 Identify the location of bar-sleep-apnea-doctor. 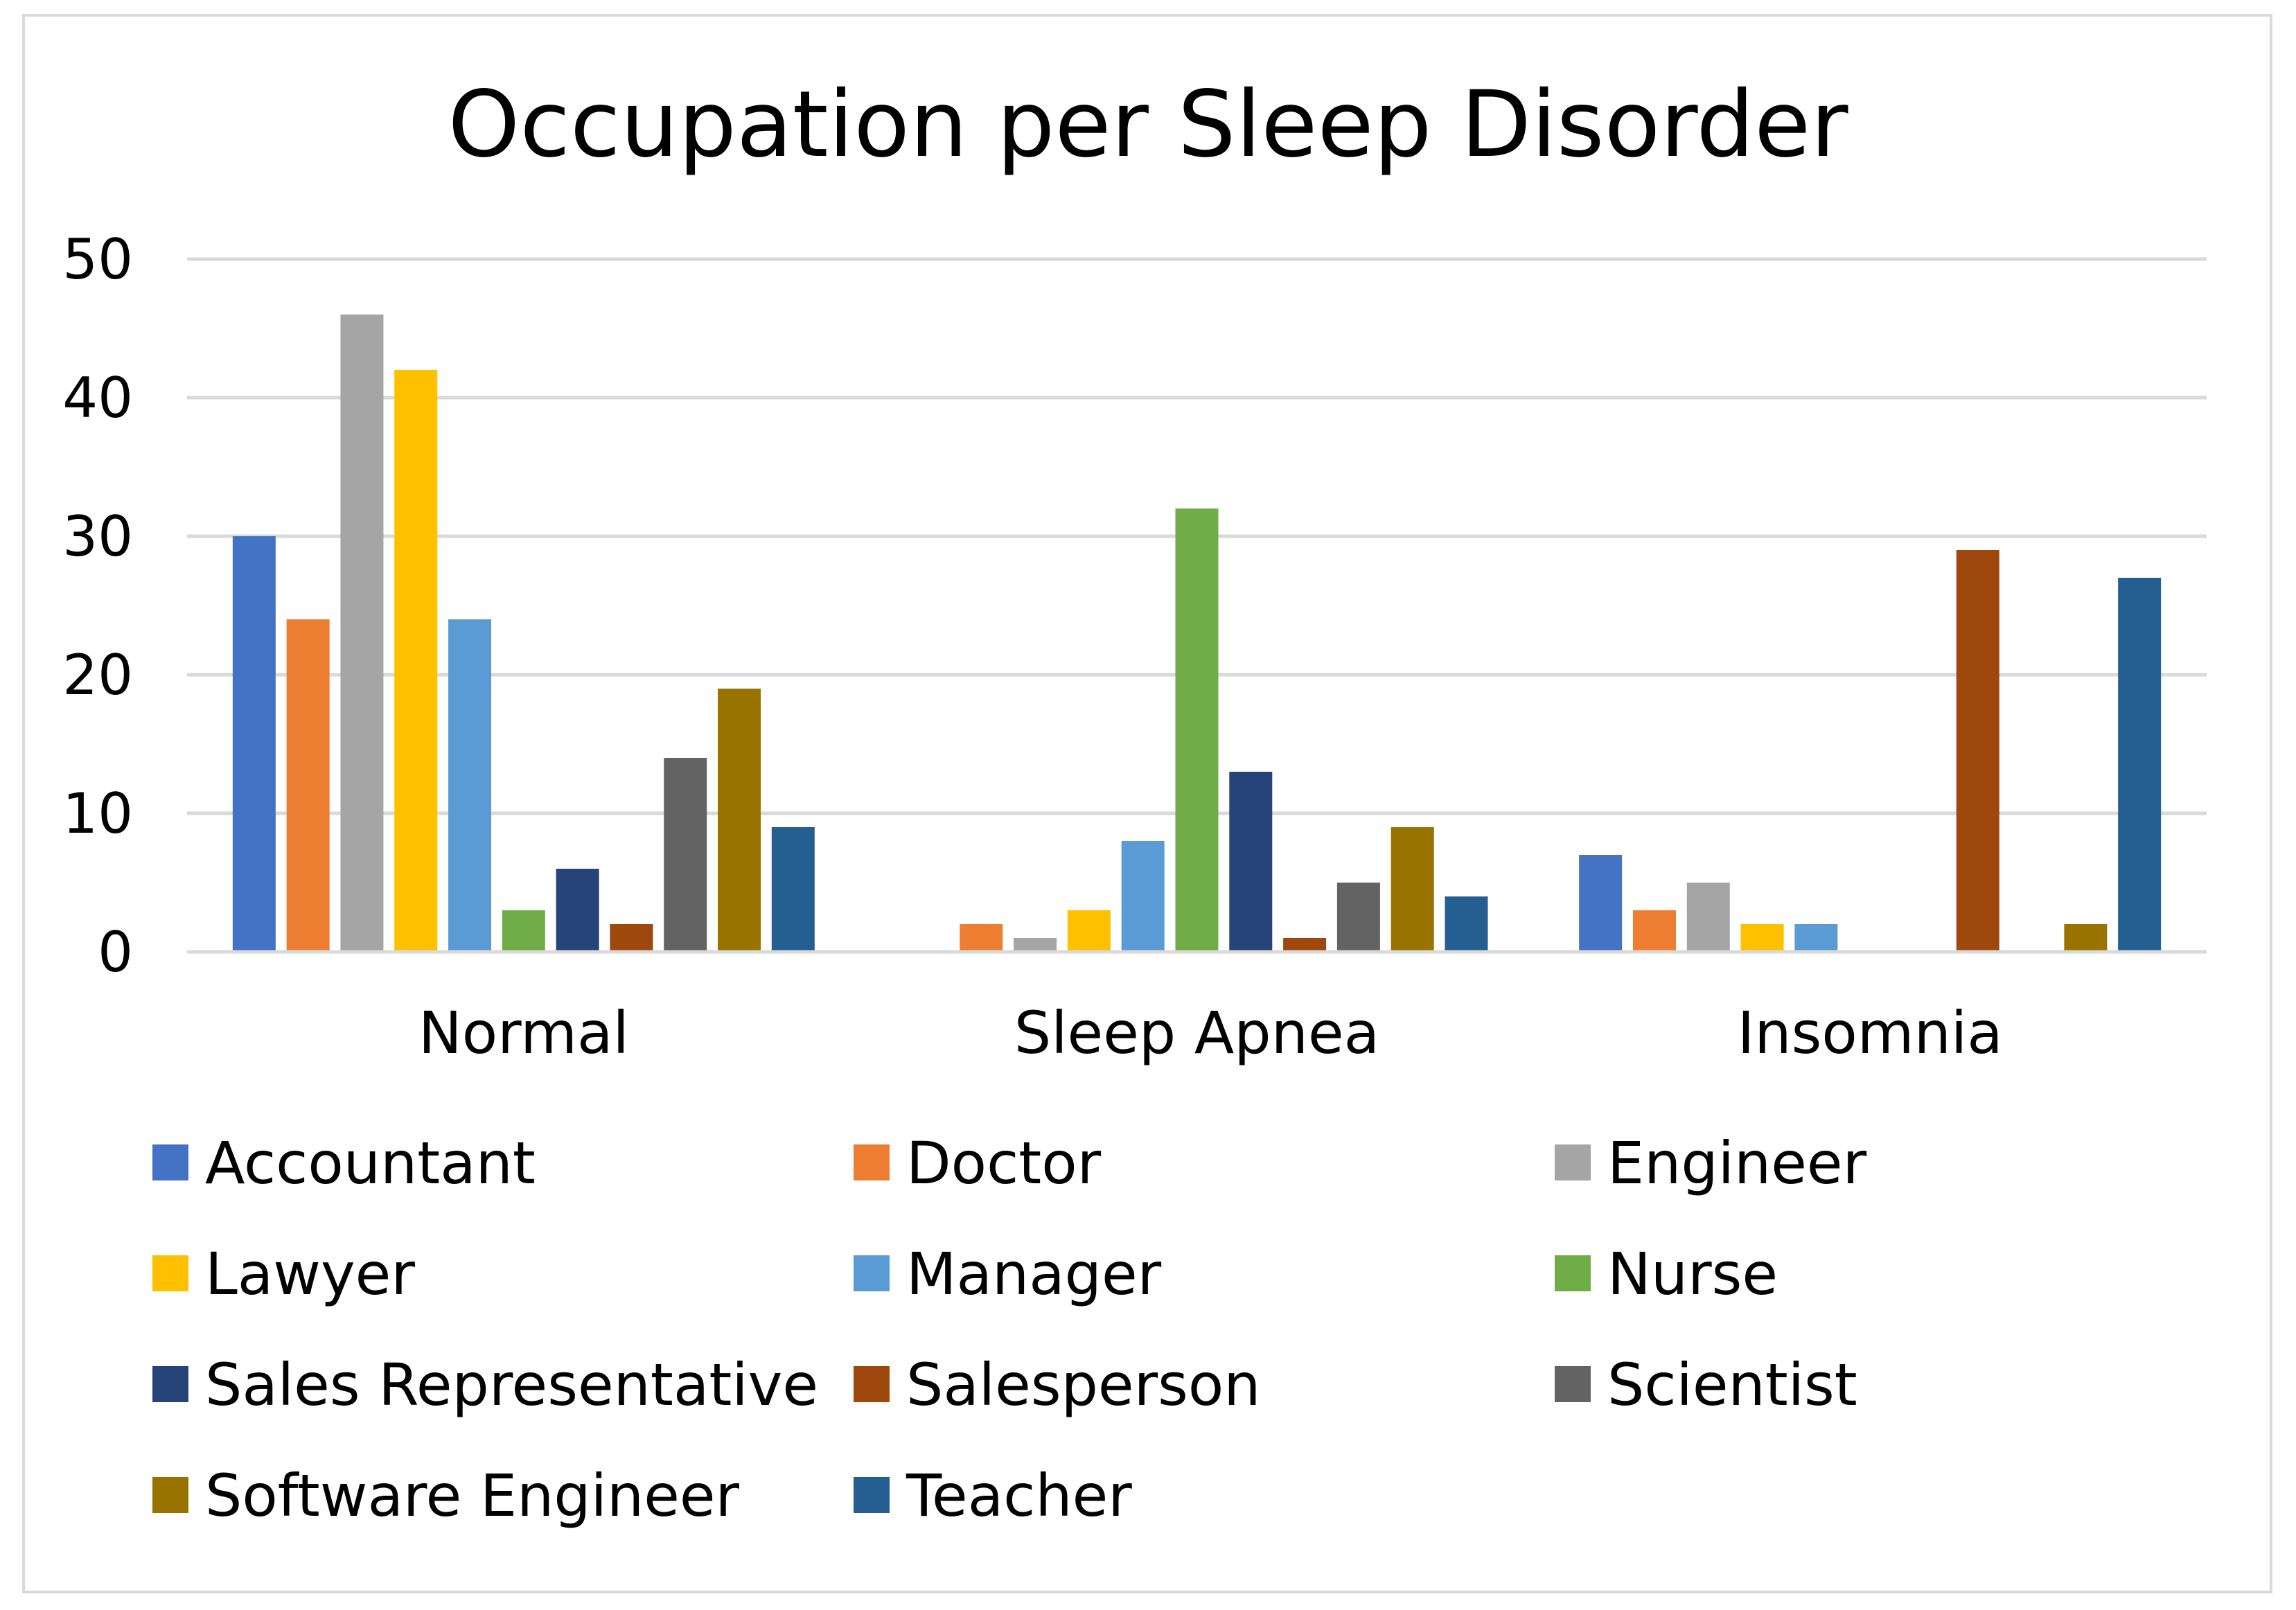
(981, 938).